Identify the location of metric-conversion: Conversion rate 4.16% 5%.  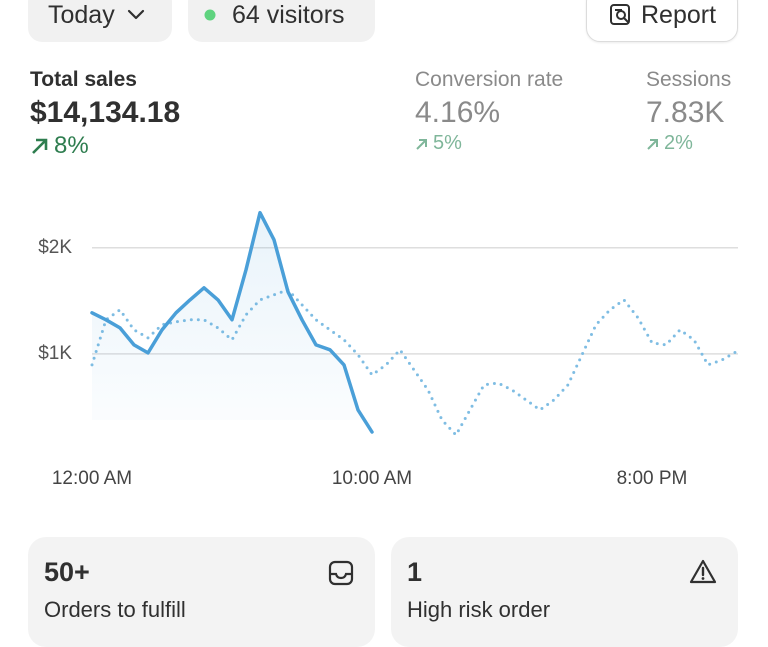
(489, 111).